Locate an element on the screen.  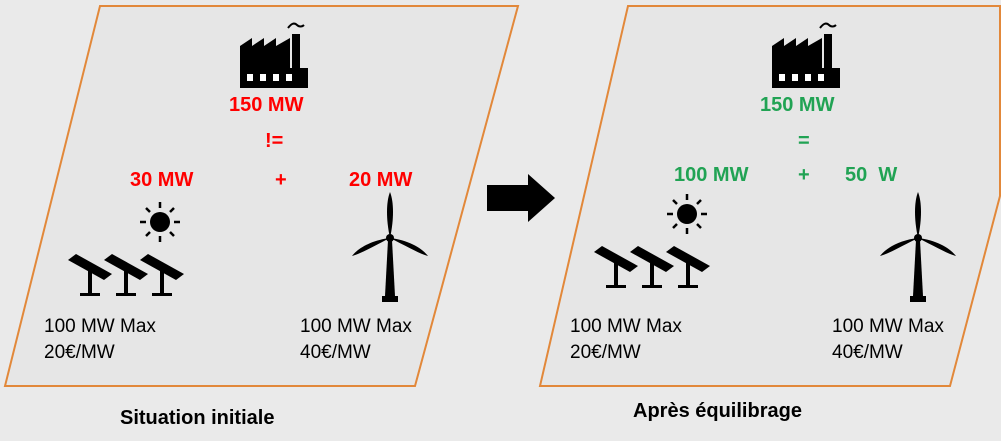
left-caption: Situation initiale is located at coordinates (197, 418).